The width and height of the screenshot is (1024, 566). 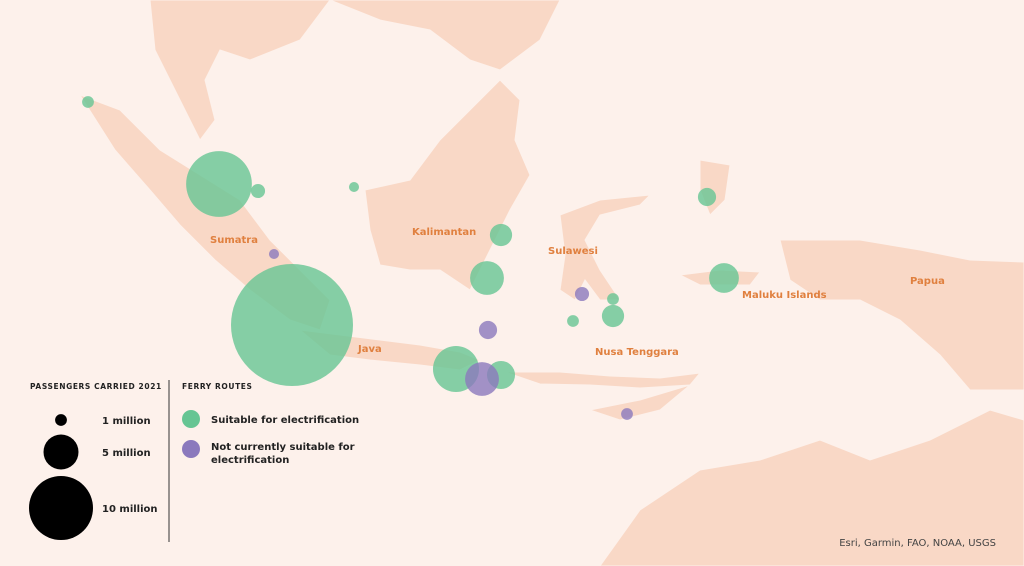 What do you see at coordinates (573, 251) in the screenshot?
I see `region-label: Sulawesi` at bounding box center [573, 251].